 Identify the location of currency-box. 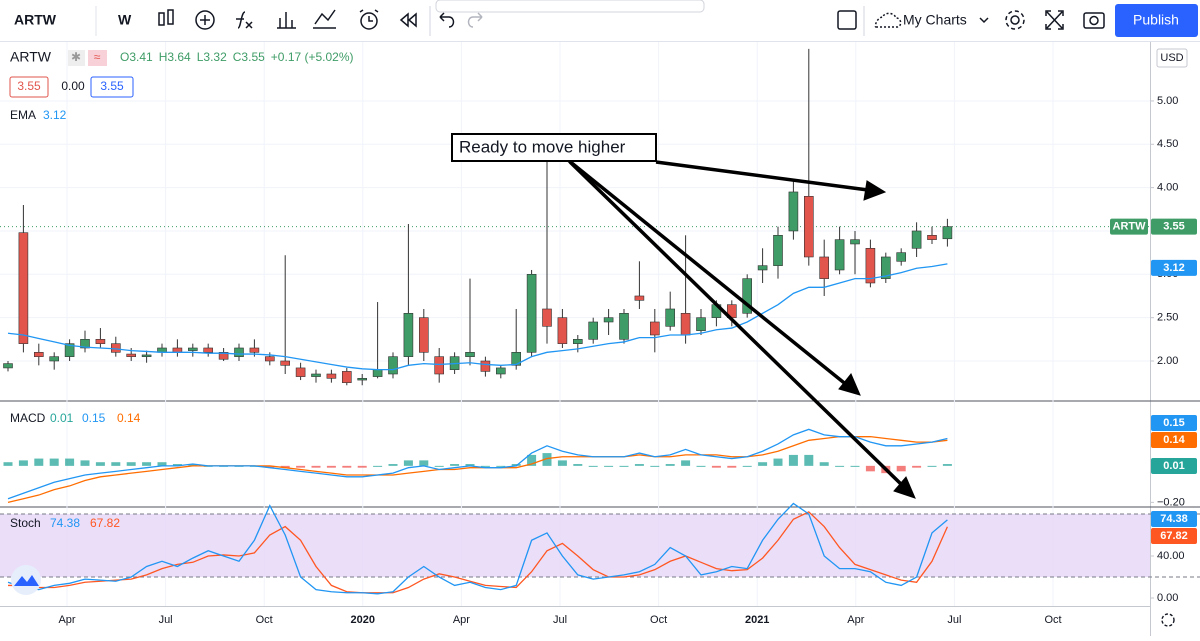
(1172, 58).